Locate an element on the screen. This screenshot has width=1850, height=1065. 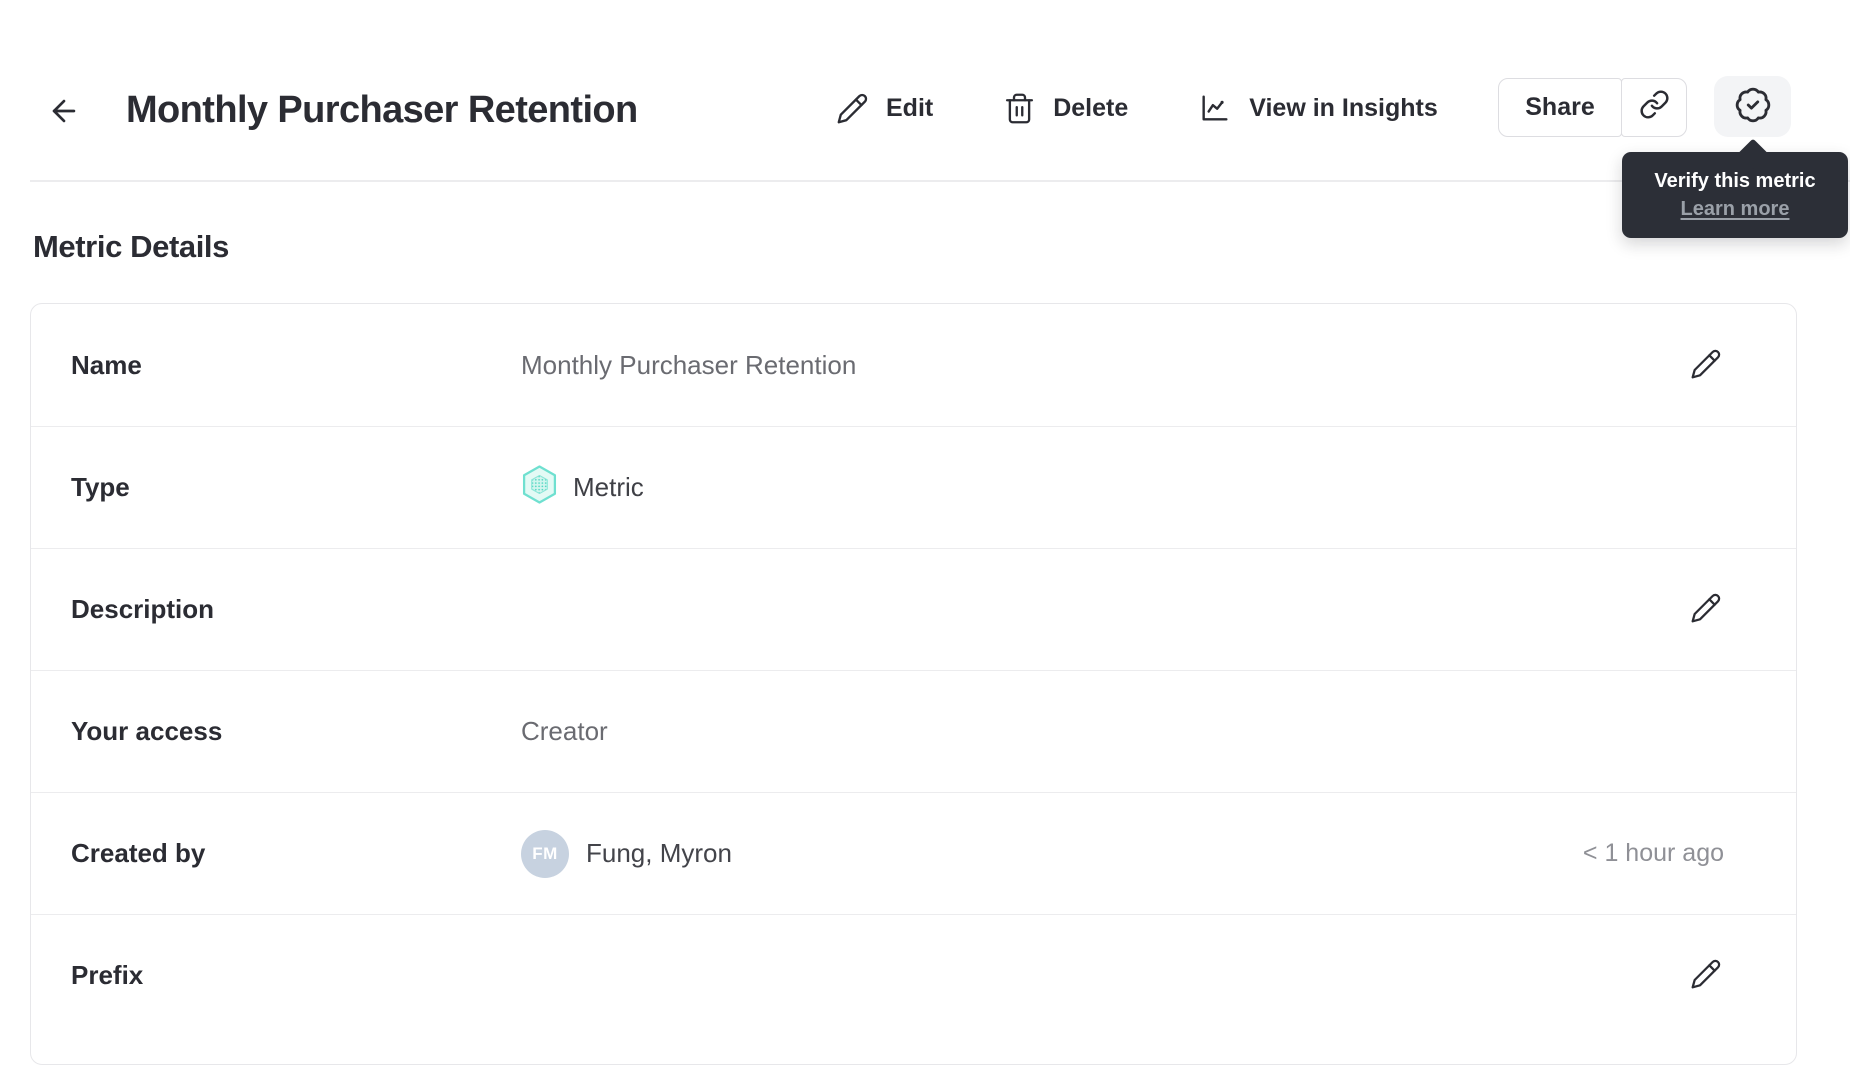
edit-name-button is located at coordinates (1706, 365).